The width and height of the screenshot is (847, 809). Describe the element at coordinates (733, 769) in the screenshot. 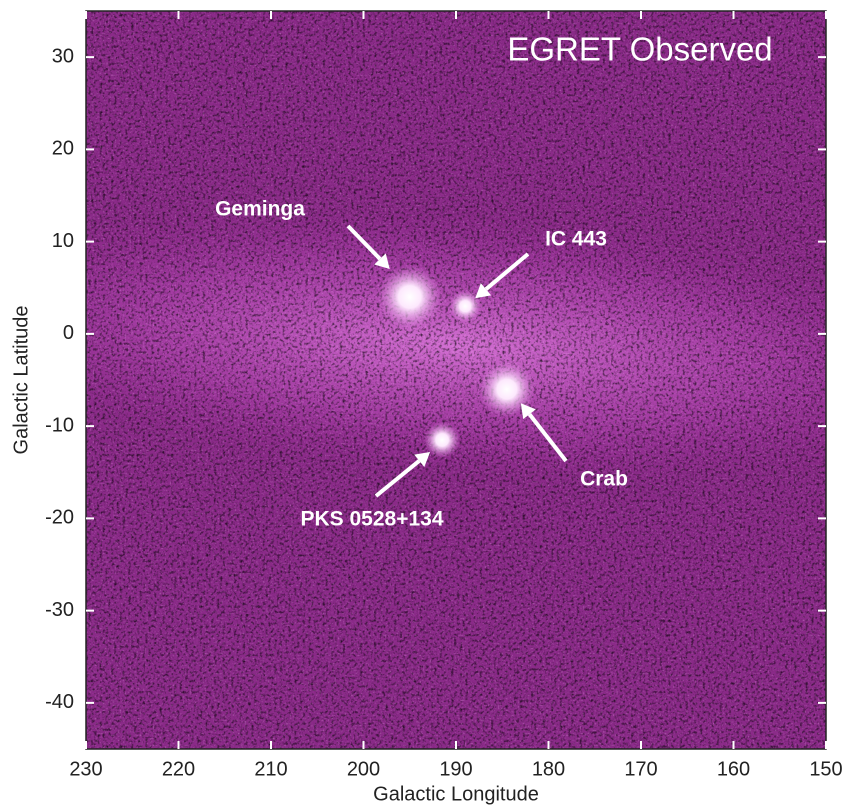

I see `x-tick-label: 160` at that location.